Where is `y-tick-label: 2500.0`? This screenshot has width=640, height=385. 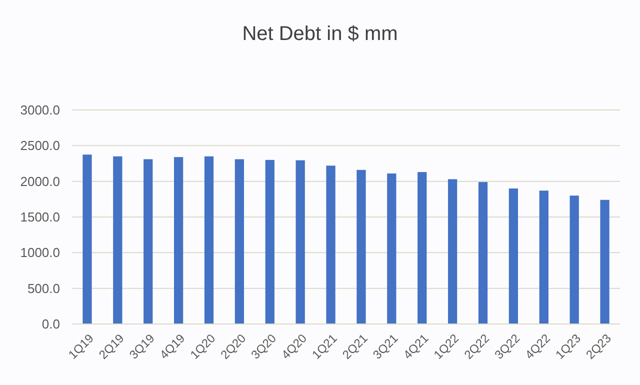
y-tick-label: 2500.0 is located at coordinates (40, 146).